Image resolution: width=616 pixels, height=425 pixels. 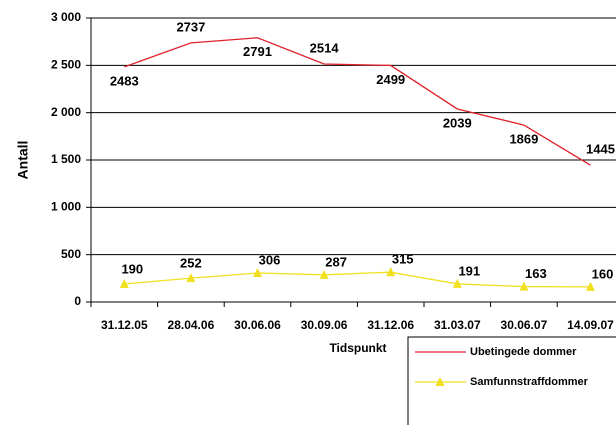 I want to click on x-tick-label: 31.03.07, so click(x=457, y=325).